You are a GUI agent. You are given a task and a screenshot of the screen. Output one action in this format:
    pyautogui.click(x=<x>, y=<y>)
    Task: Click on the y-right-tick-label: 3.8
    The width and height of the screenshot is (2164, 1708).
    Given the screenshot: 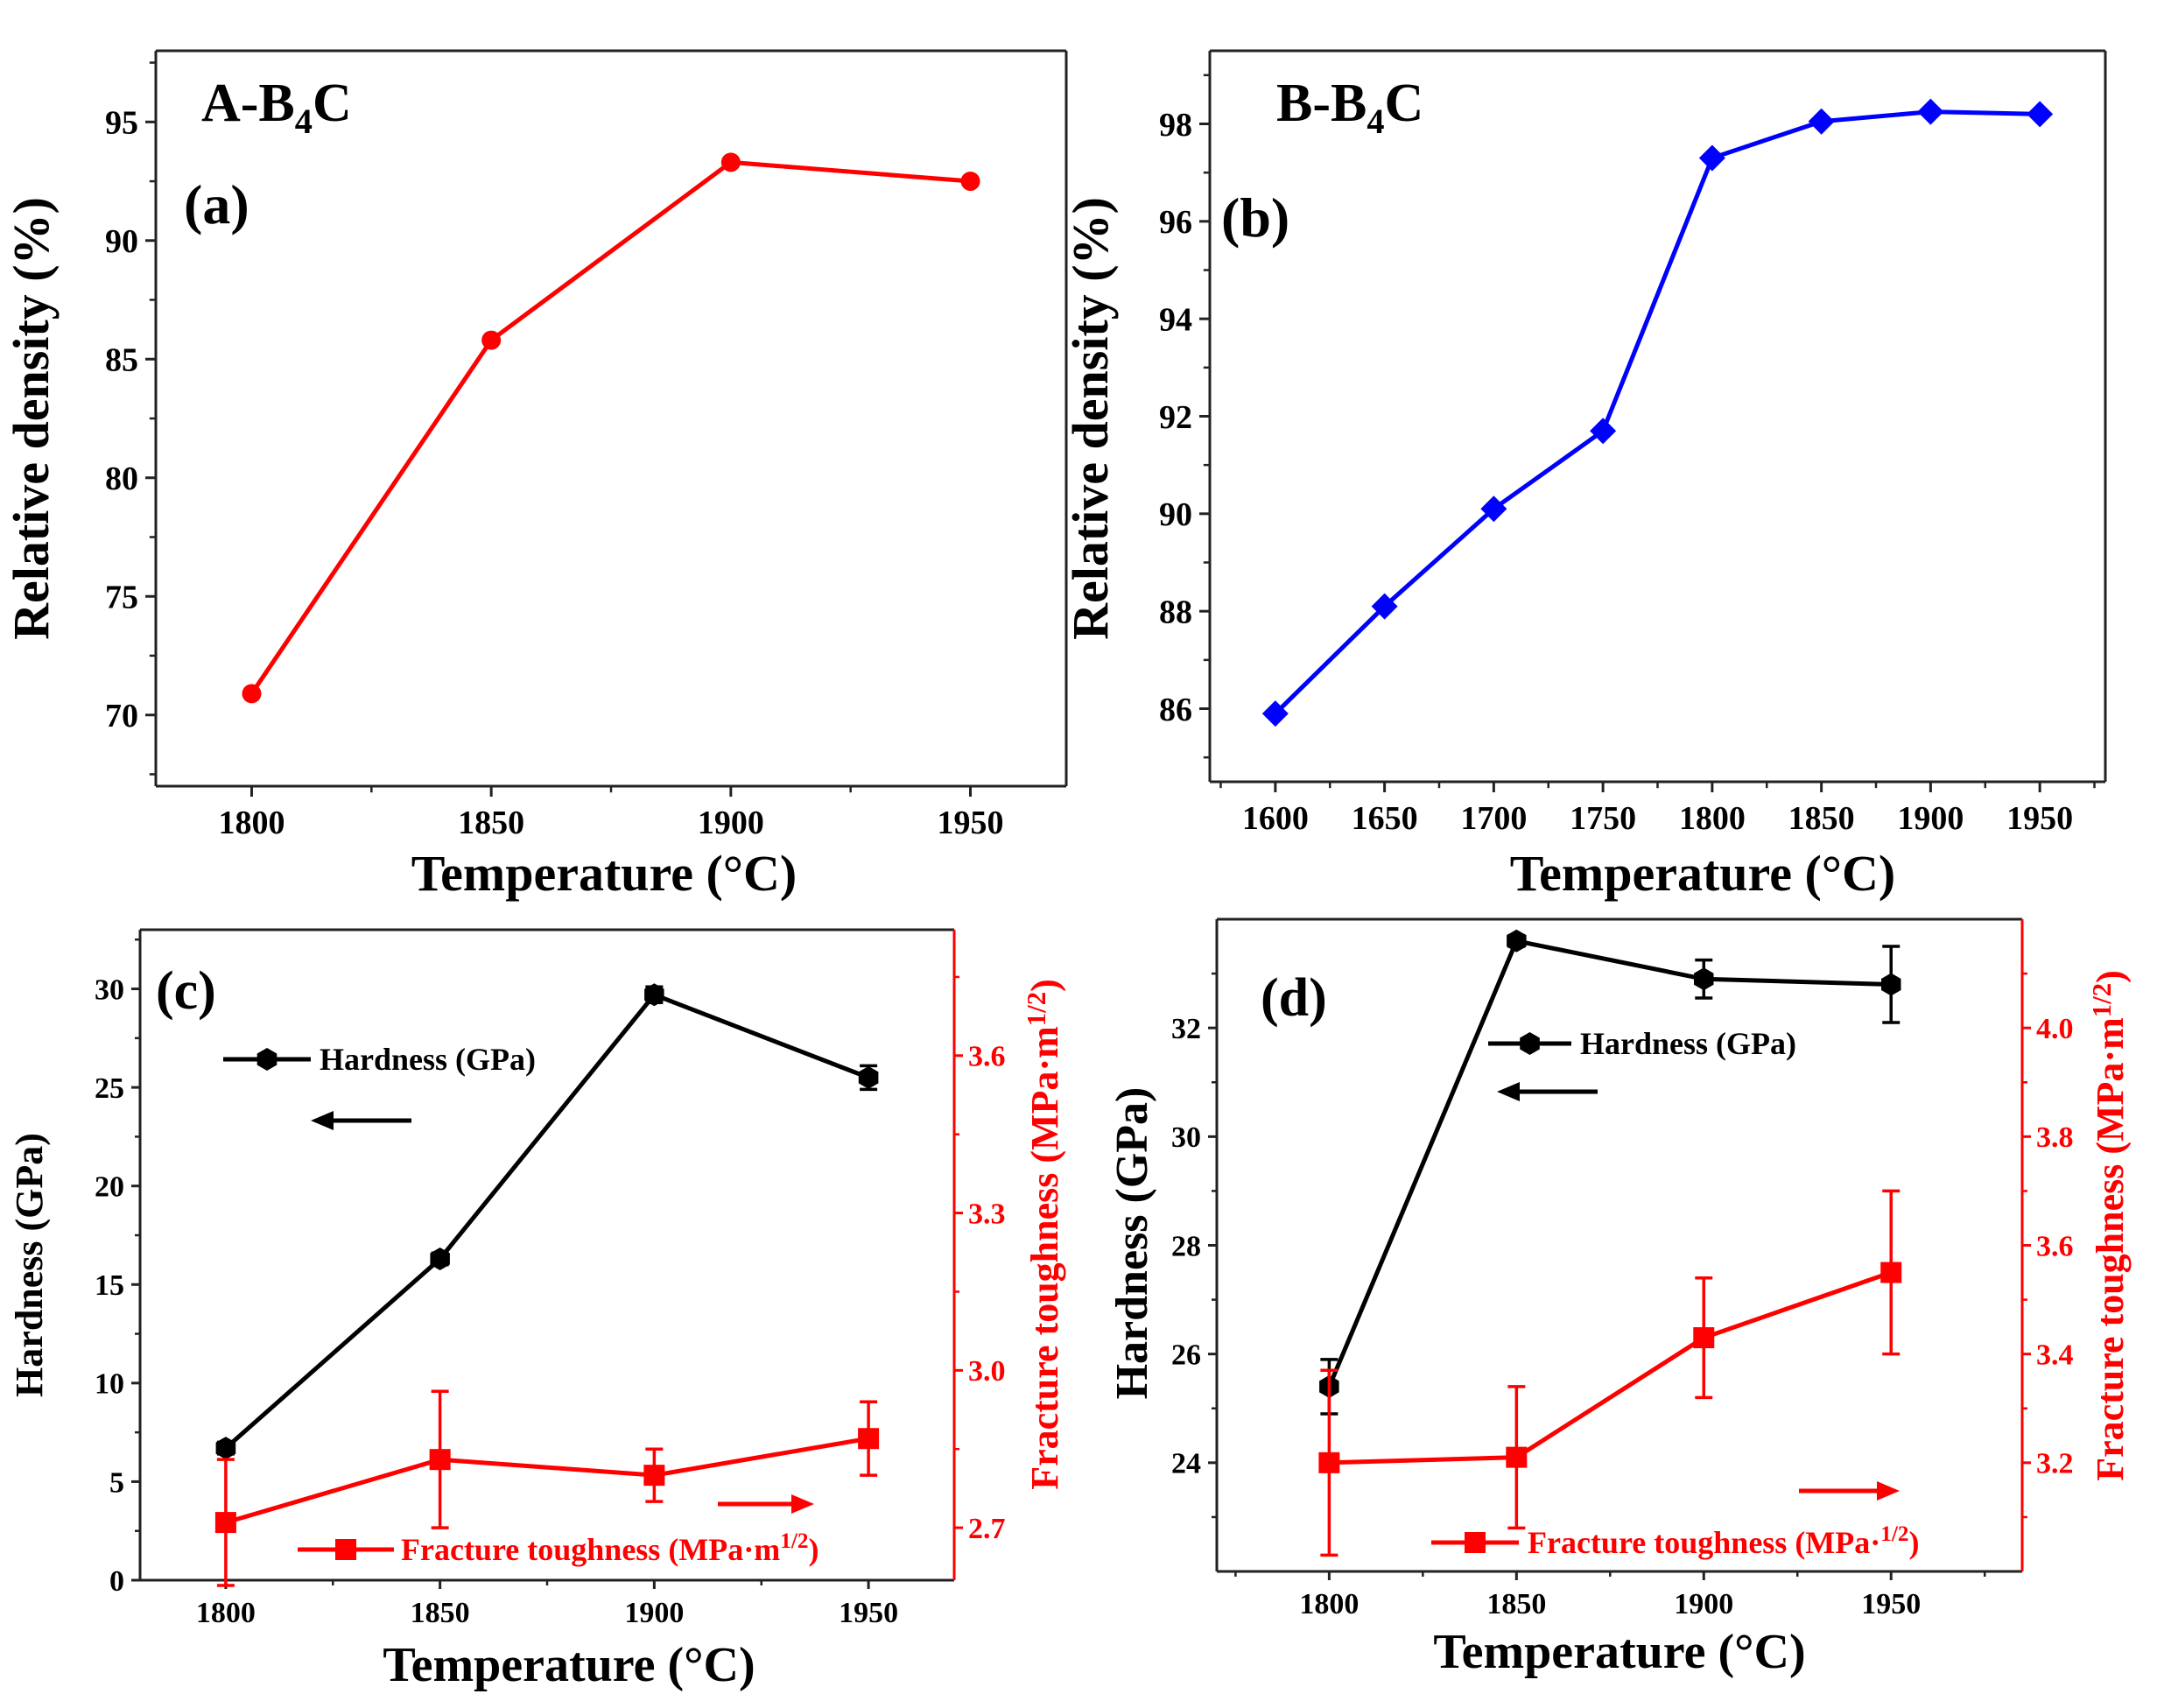 What is the action you would take?
    pyautogui.click(x=2055, y=1137)
    